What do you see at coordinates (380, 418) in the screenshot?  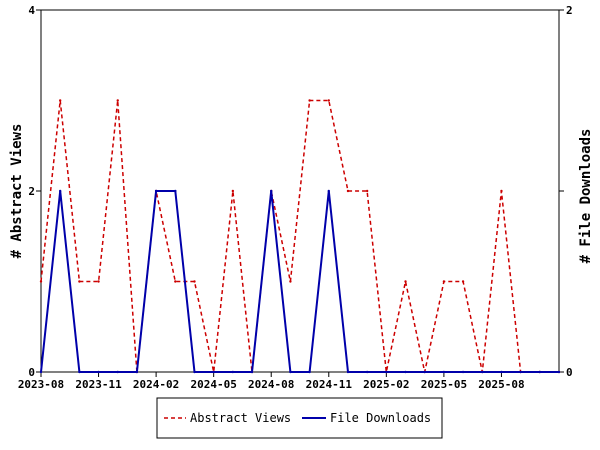 I see `legend-label-file-downloads: File Downloads` at bounding box center [380, 418].